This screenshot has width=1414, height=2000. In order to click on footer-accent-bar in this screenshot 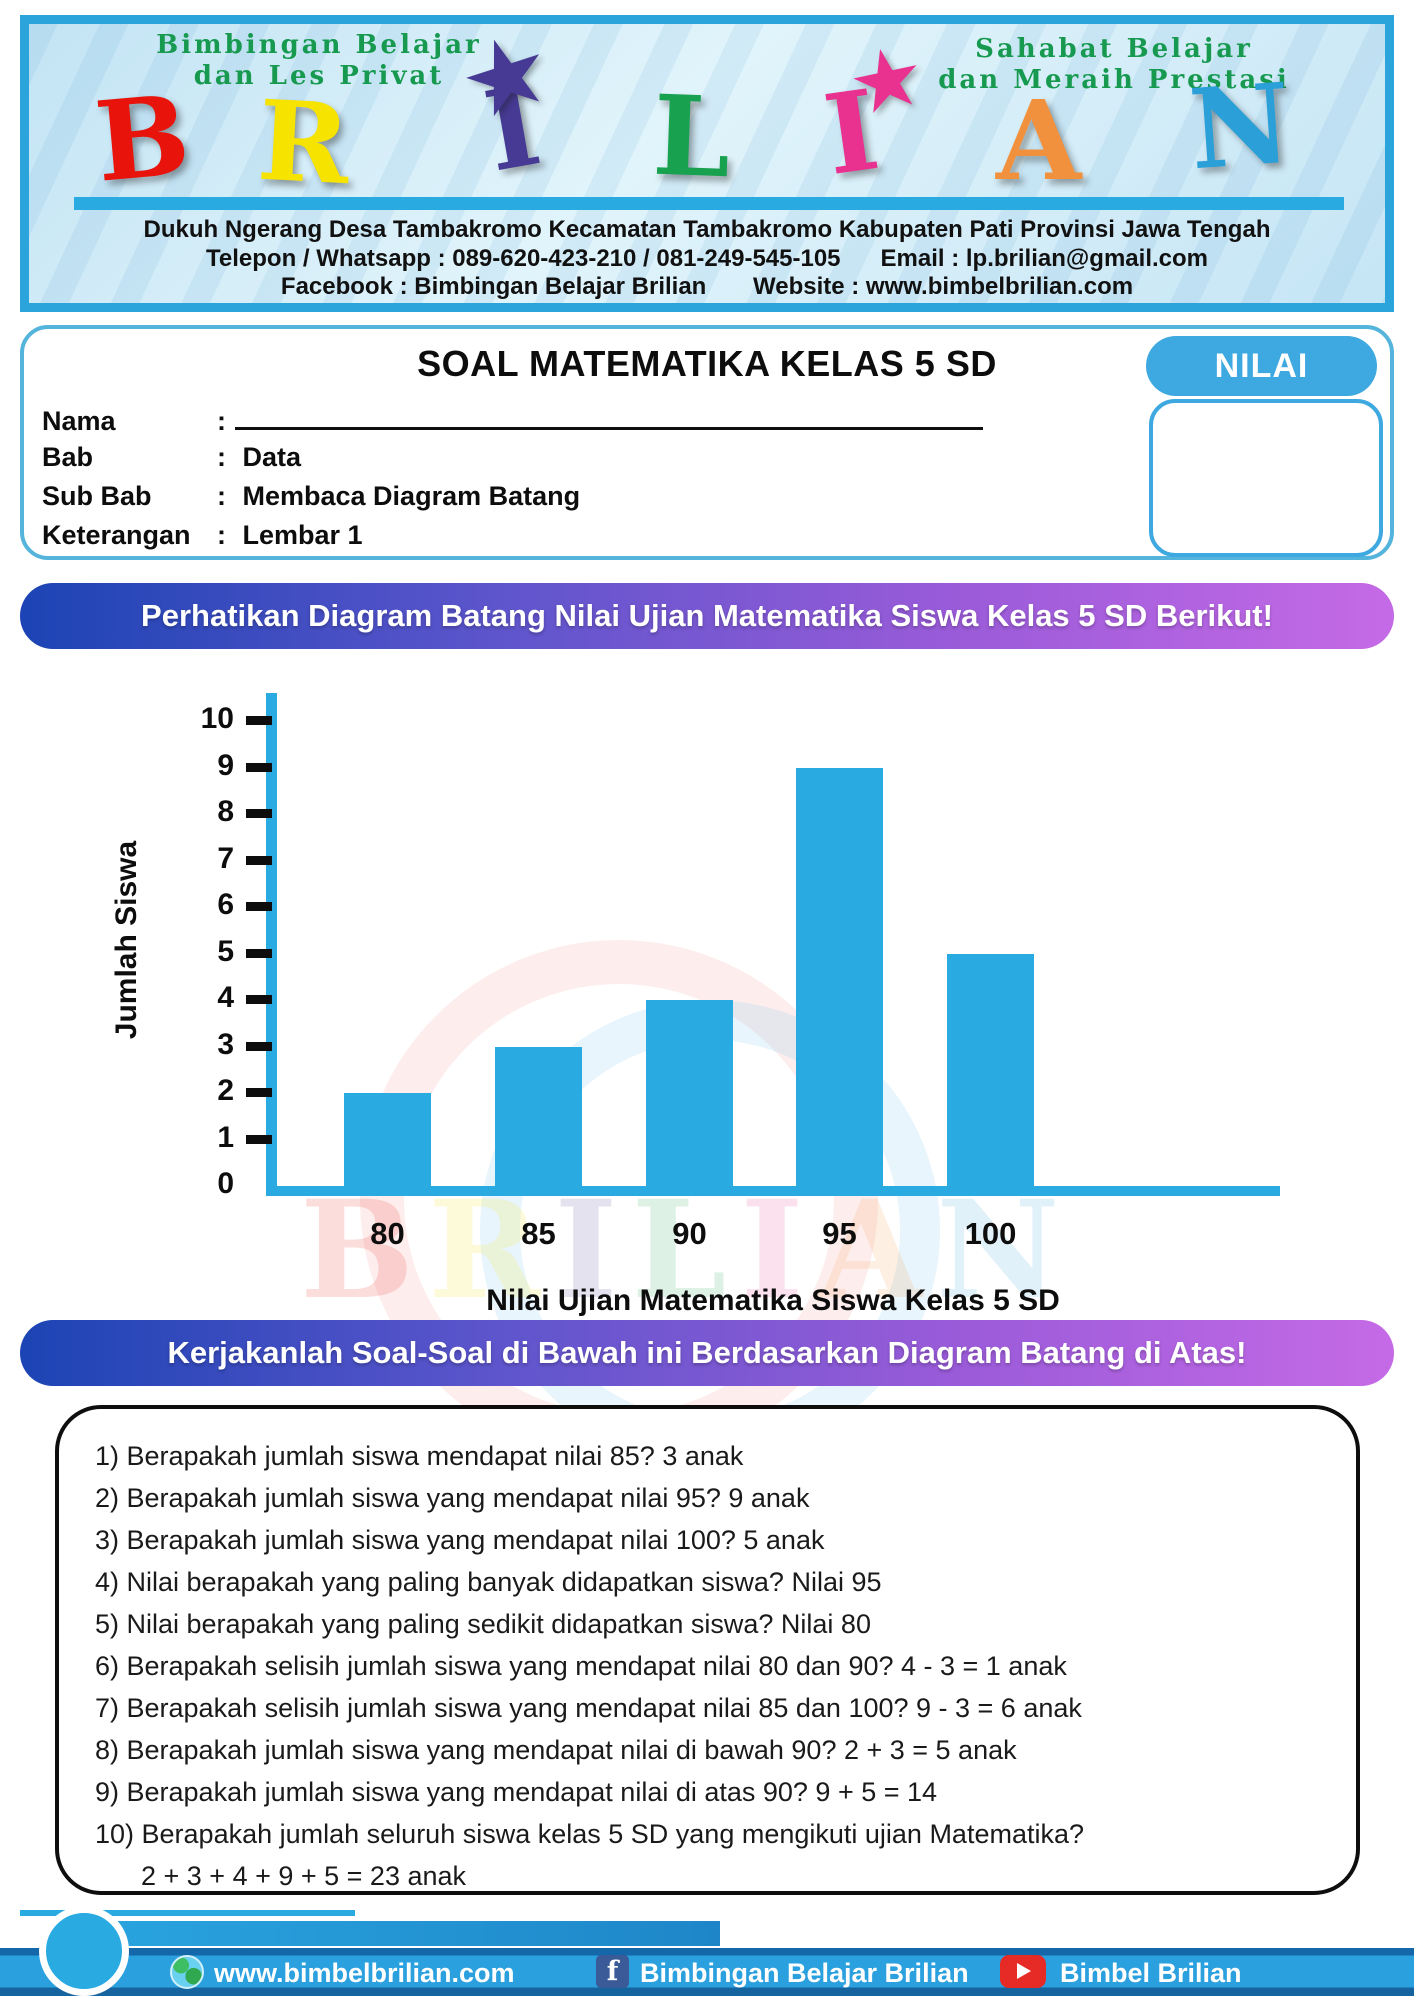, I will do `click(387, 1933)`.